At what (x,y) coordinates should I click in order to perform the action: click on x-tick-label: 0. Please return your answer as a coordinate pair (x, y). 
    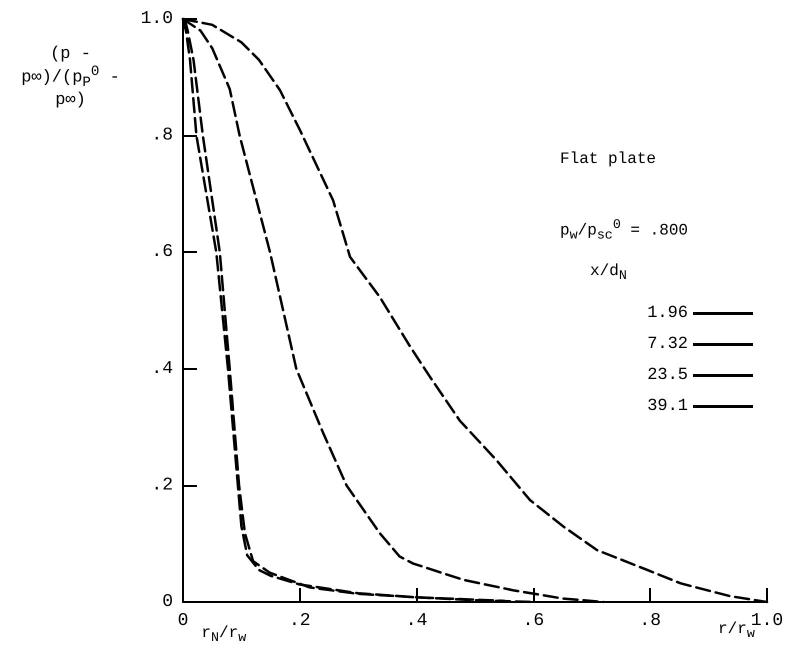
    Looking at the image, I should click on (183, 621).